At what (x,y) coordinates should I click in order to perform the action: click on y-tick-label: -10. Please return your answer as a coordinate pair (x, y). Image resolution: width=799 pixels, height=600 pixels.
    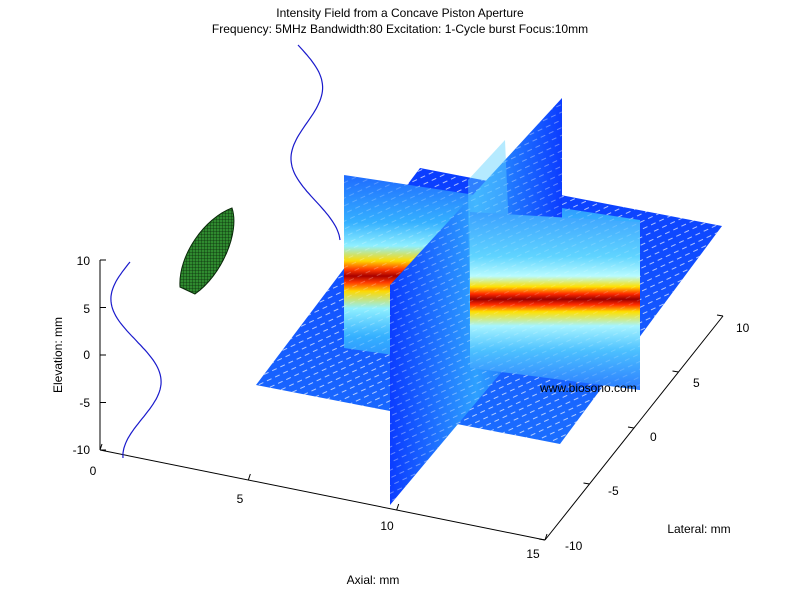
    Looking at the image, I should click on (574, 546).